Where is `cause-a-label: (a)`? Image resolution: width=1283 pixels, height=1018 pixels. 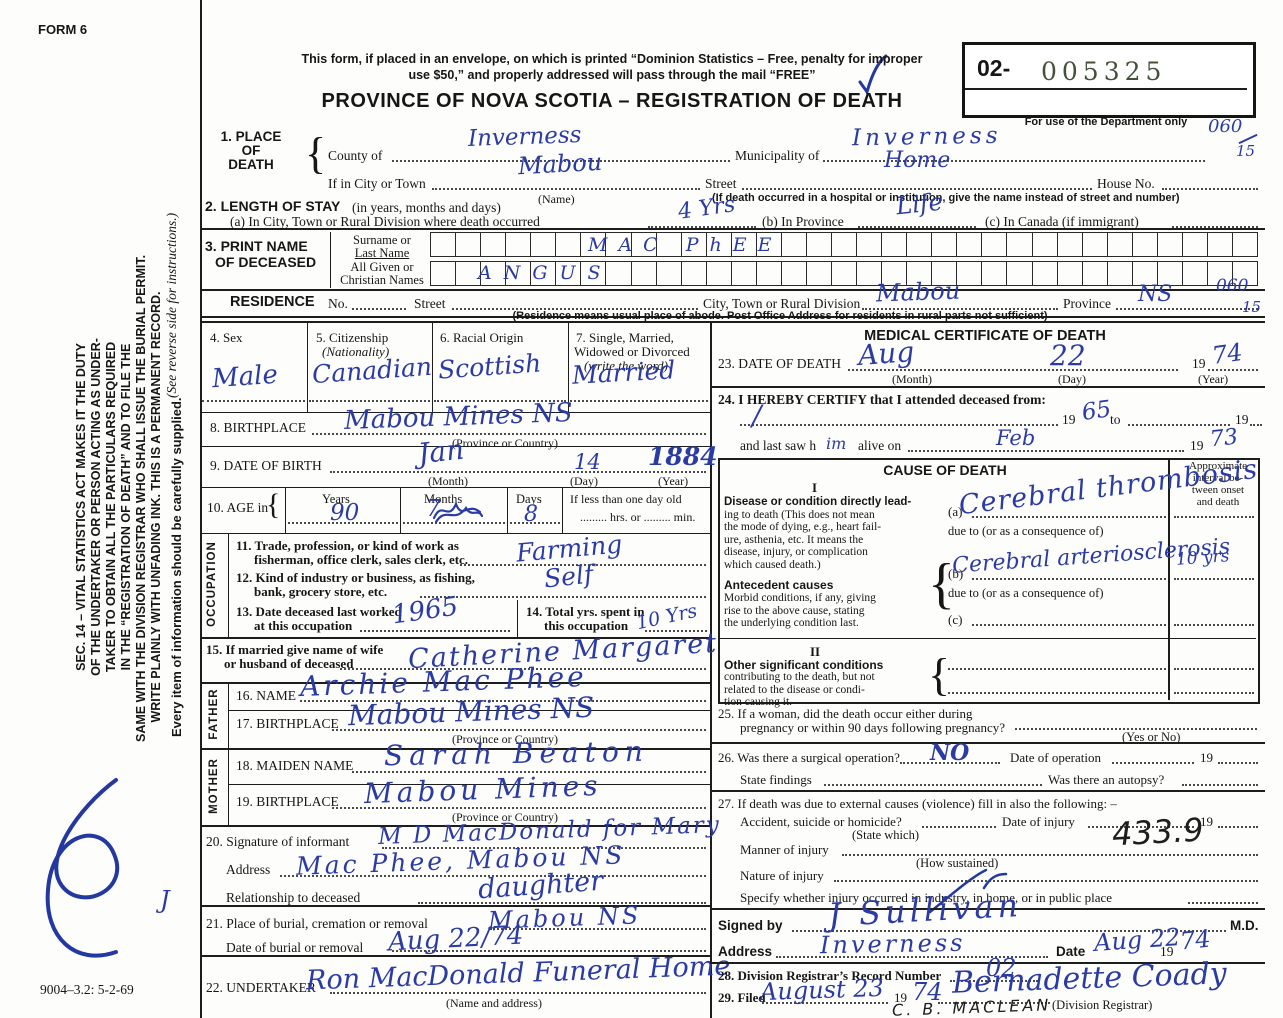
cause-a-label: (a) is located at coordinates (955, 511).